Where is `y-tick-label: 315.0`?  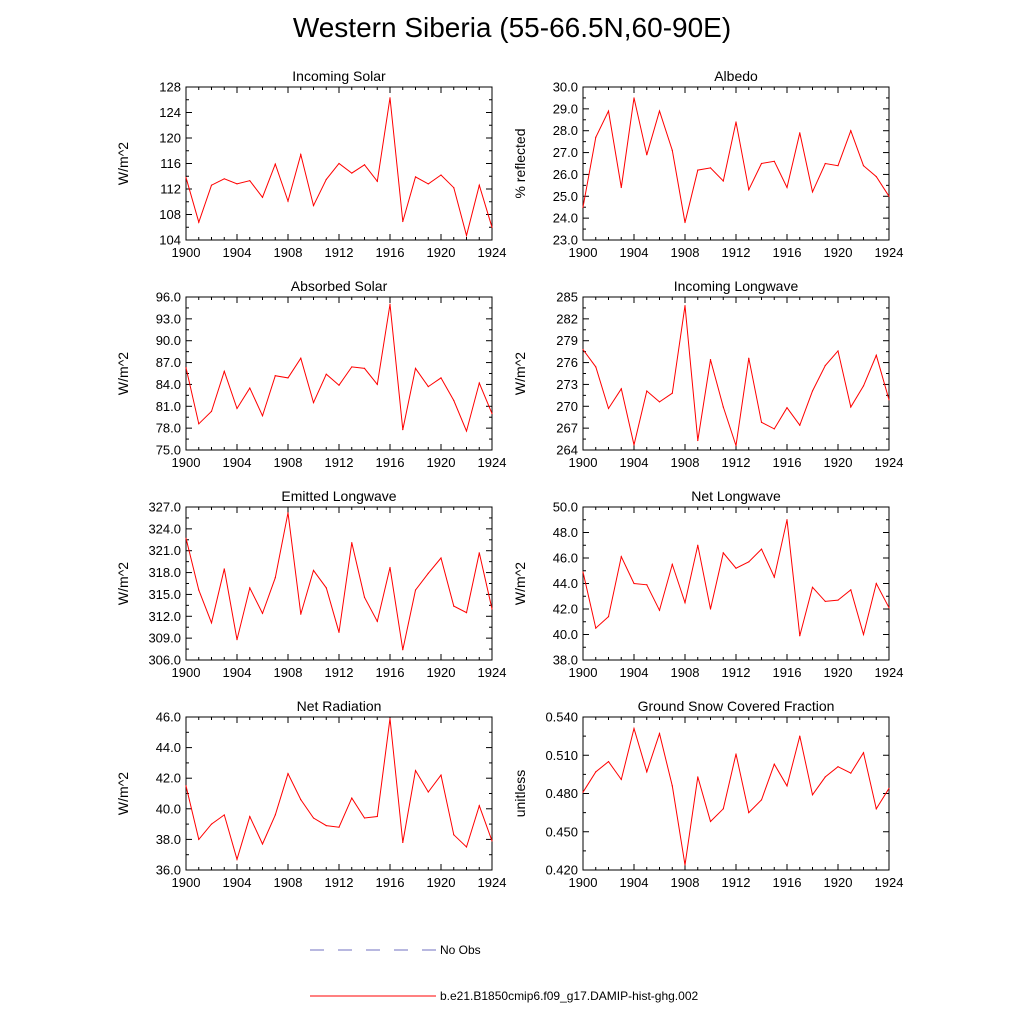
y-tick-label: 315.0 is located at coordinates (164, 594).